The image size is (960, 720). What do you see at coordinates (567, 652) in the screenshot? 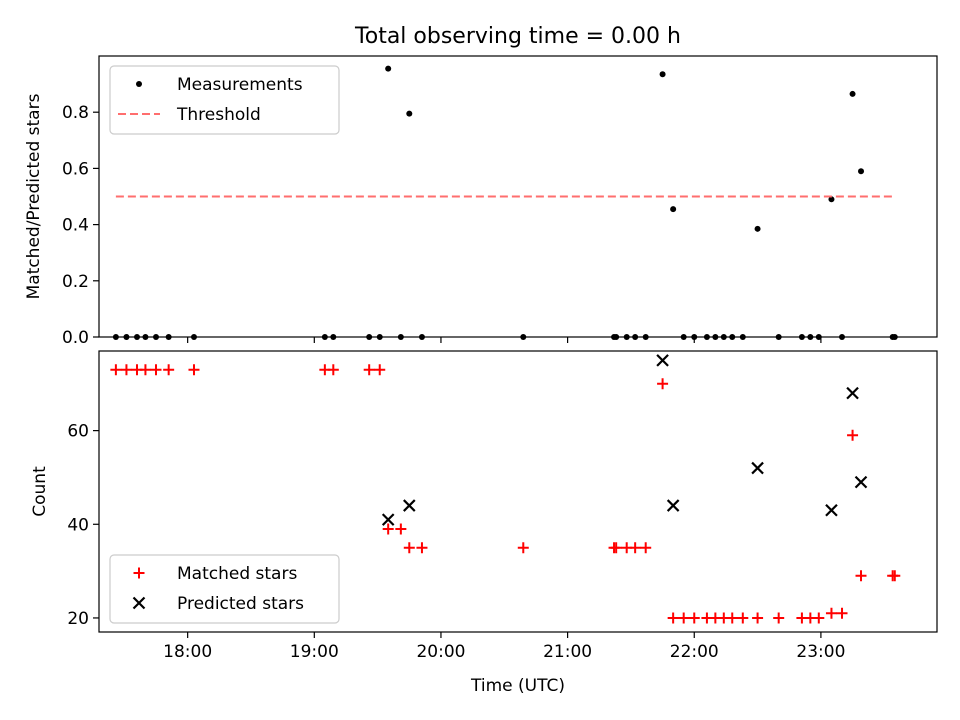
I see `x-tick-label: 21:00` at bounding box center [567, 652].